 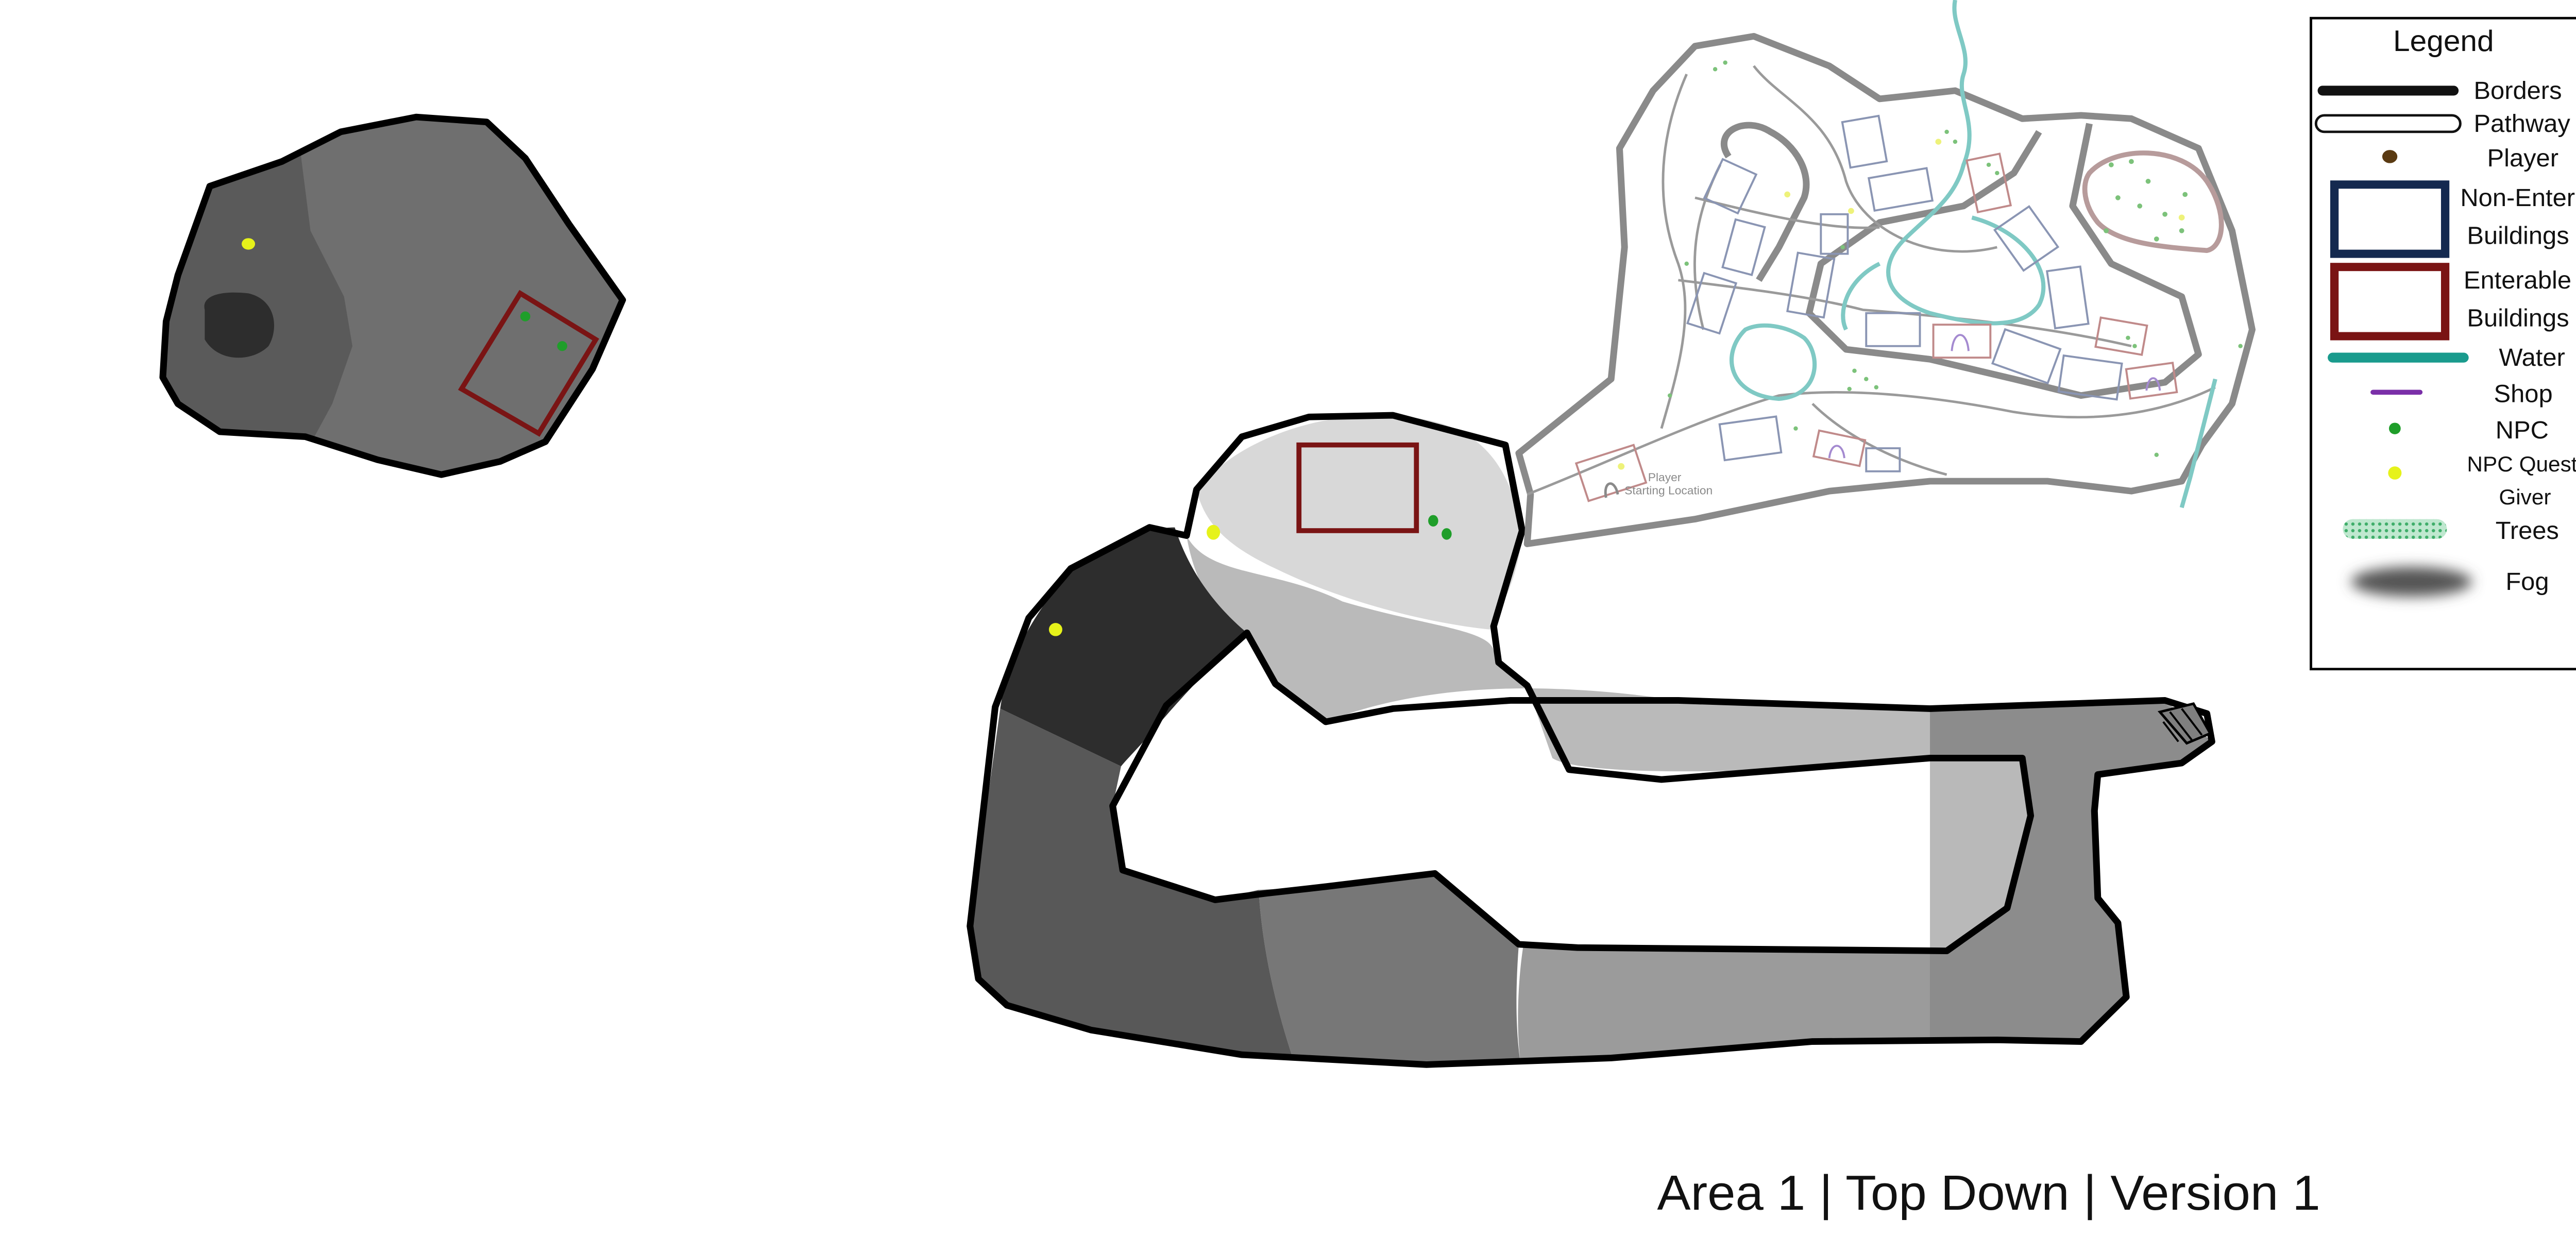 I want to click on legend-quest-1: NPC Quest, so click(x=2521, y=464).